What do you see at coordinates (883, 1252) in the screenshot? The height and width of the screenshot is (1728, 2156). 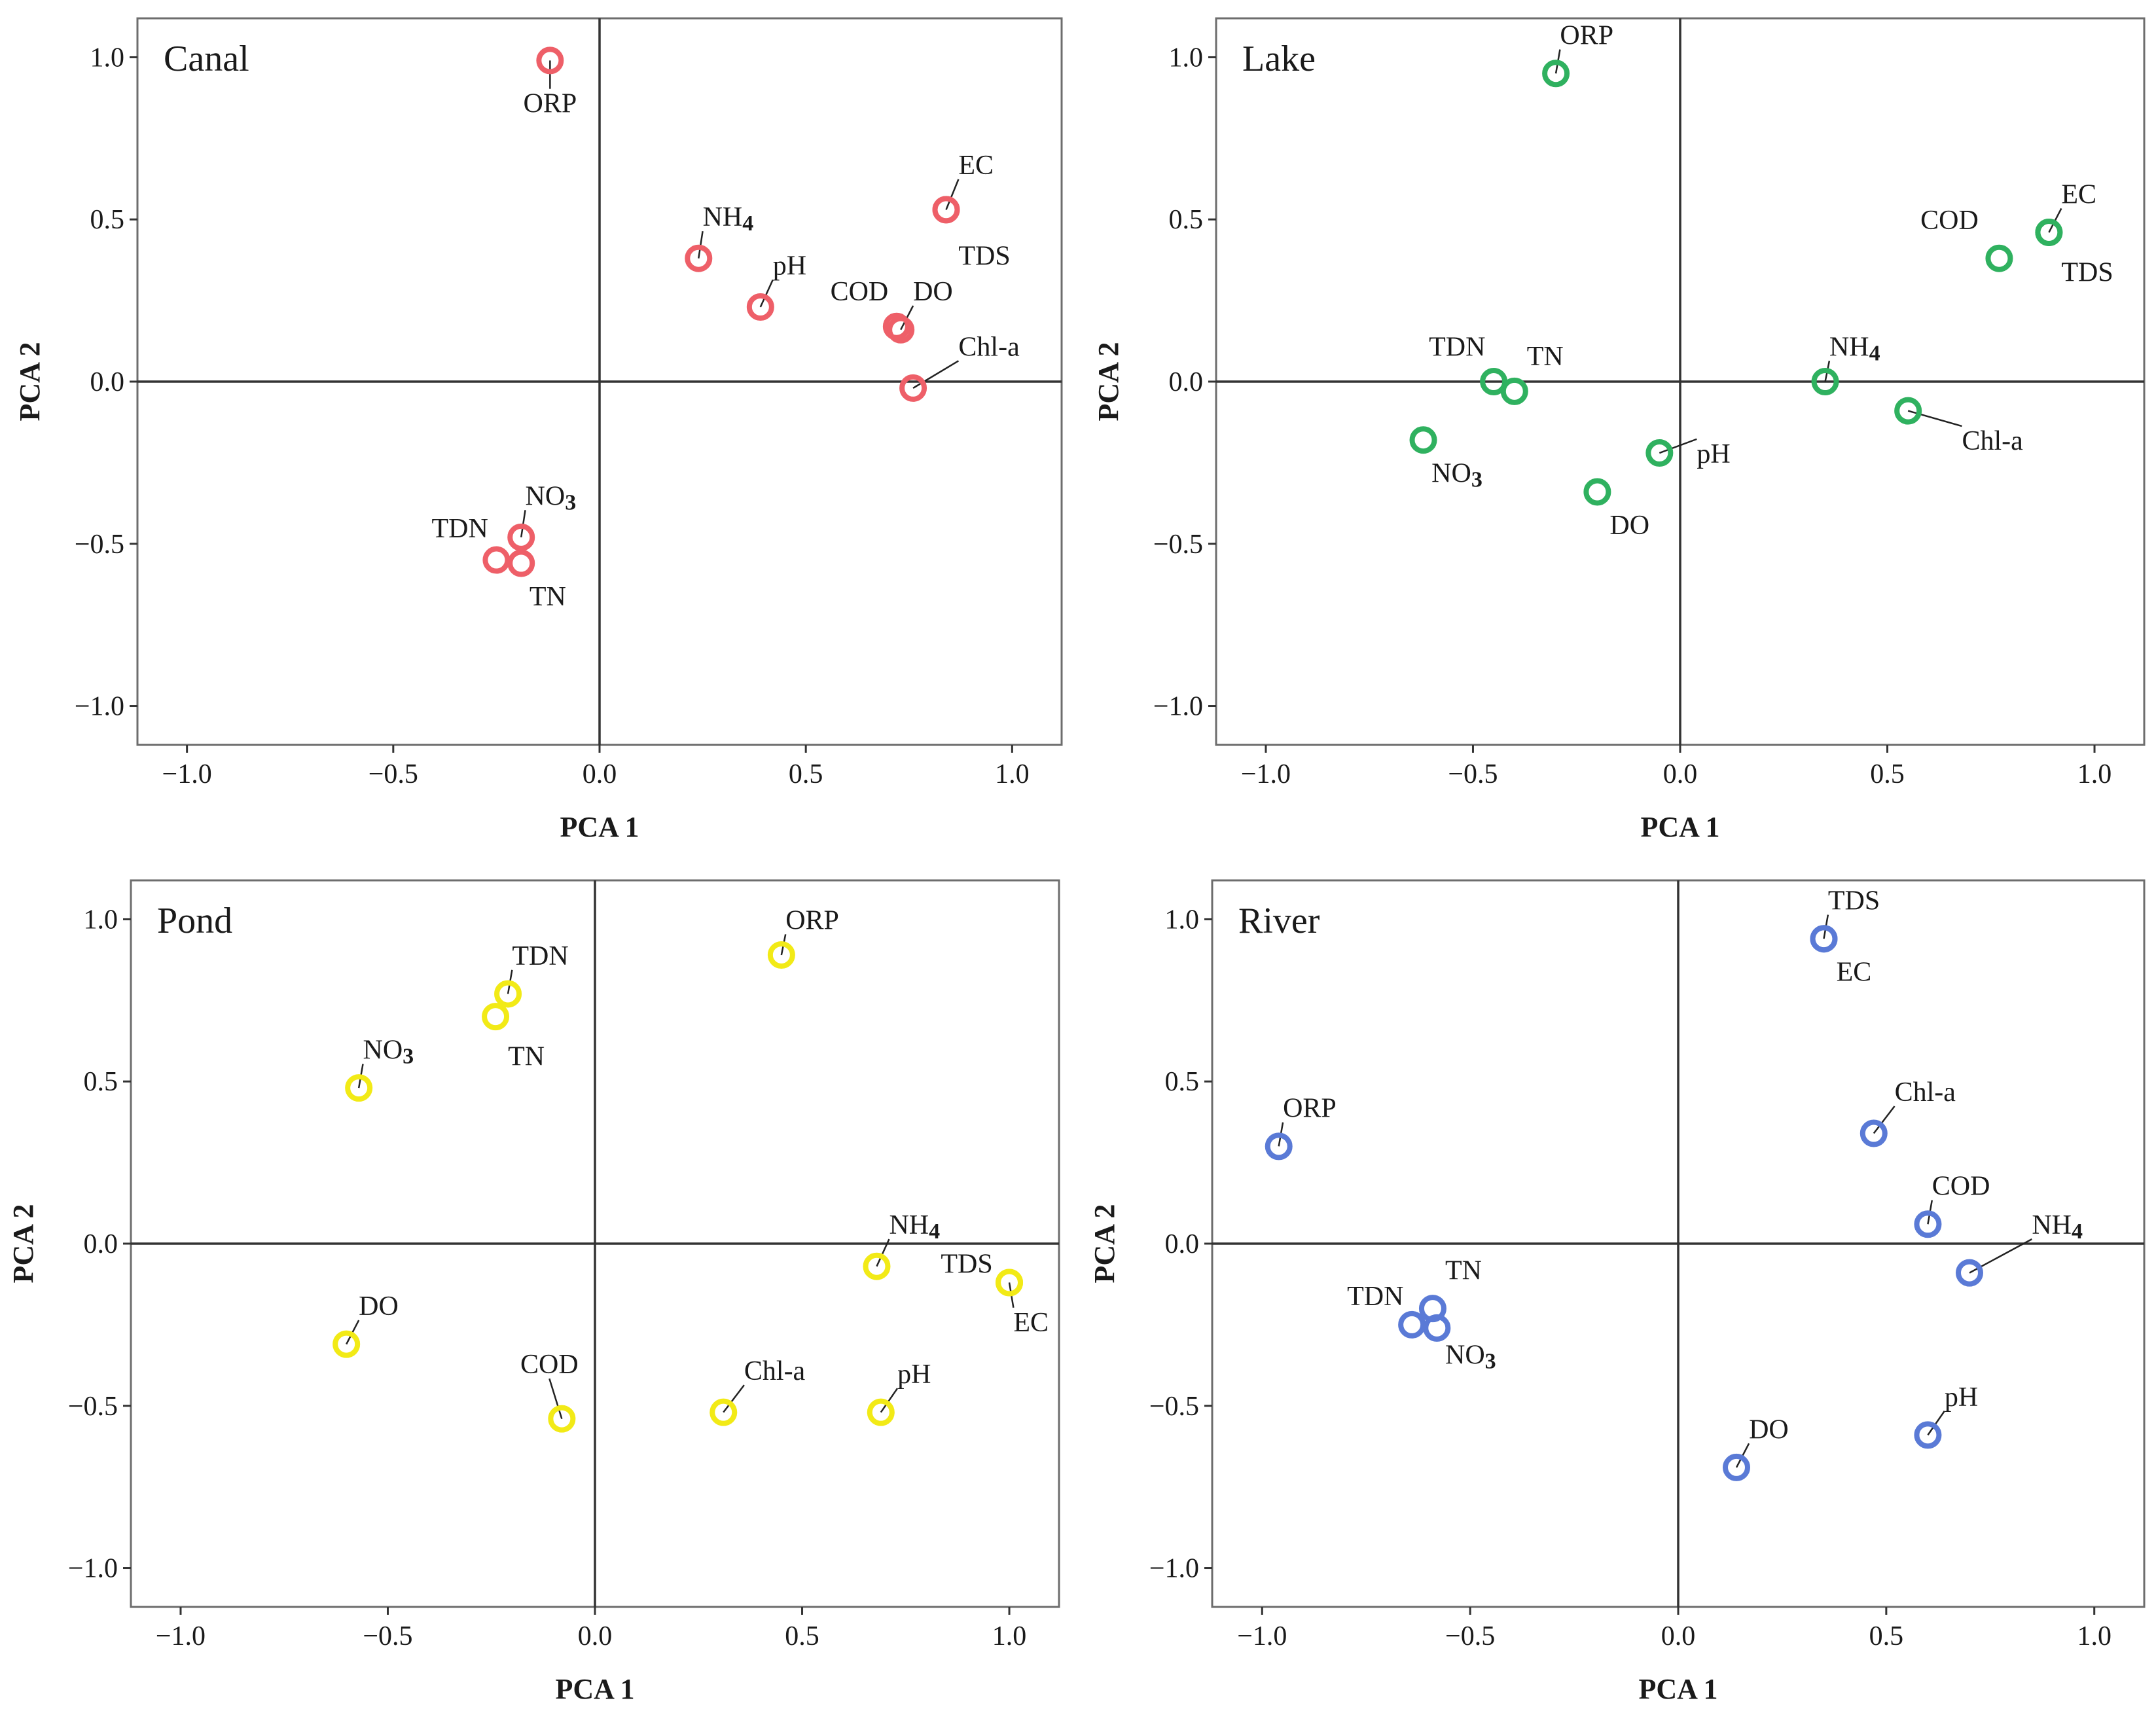 I see `pond-leader-nh4` at bounding box center [883, 1252].